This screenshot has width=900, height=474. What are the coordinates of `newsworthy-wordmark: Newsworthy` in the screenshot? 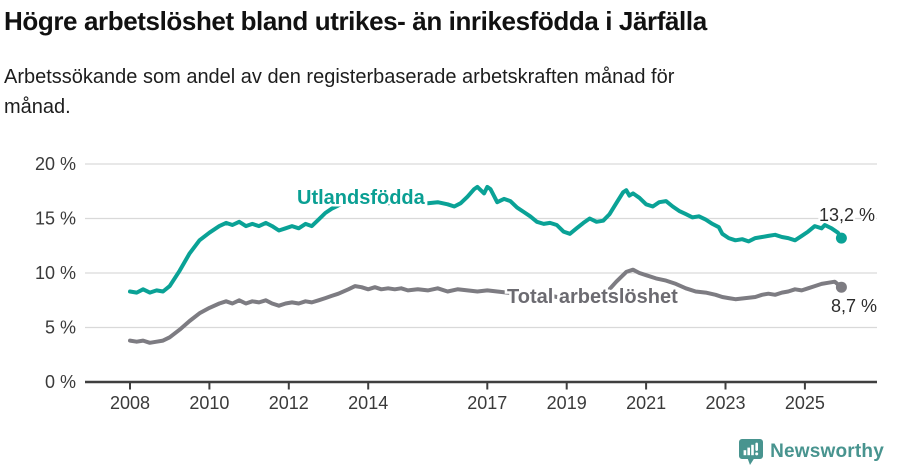 It's located at (827, 451).